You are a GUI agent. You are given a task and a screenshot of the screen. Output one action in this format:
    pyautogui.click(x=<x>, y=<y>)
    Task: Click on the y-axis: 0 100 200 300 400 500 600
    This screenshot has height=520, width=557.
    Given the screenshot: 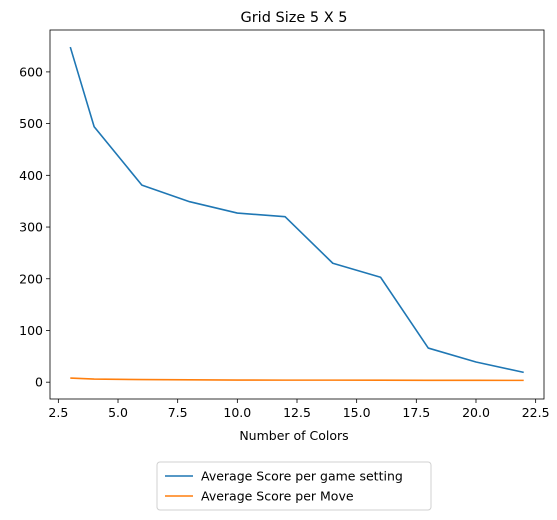 What is the action you would take?
    pyautogui.click(x=34, y=227)
    